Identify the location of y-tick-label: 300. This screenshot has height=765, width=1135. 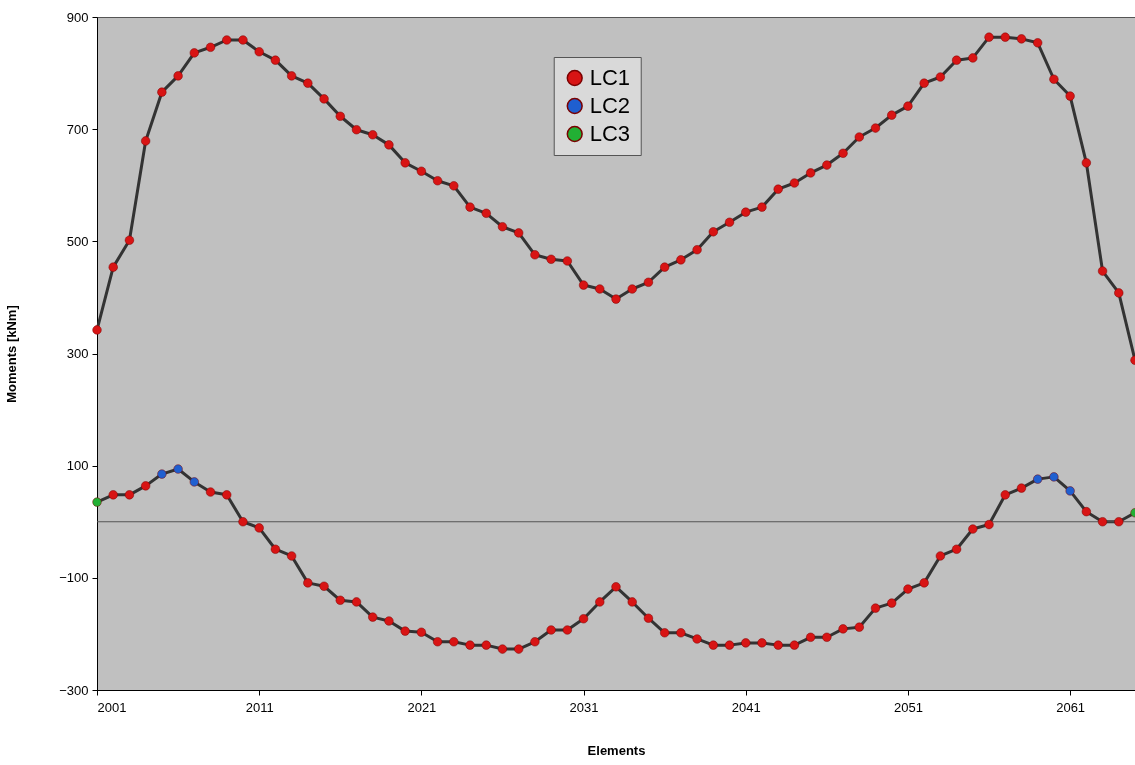
(77, 353).